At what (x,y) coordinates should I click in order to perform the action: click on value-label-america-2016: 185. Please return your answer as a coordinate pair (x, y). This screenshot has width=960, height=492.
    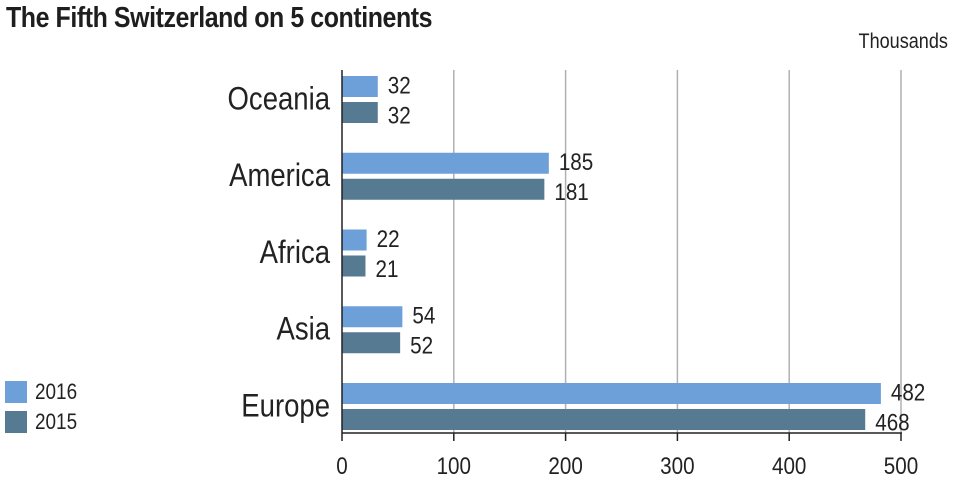
    Looking at the image, I should click on (576, 162).